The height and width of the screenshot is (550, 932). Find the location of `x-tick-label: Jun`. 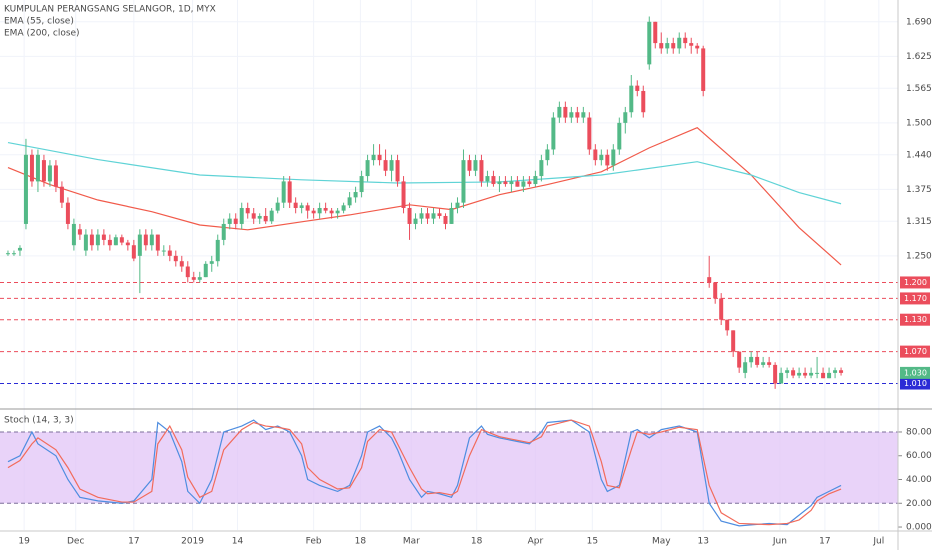

x-tick-label: Jun is located at coordinates (779, 542).